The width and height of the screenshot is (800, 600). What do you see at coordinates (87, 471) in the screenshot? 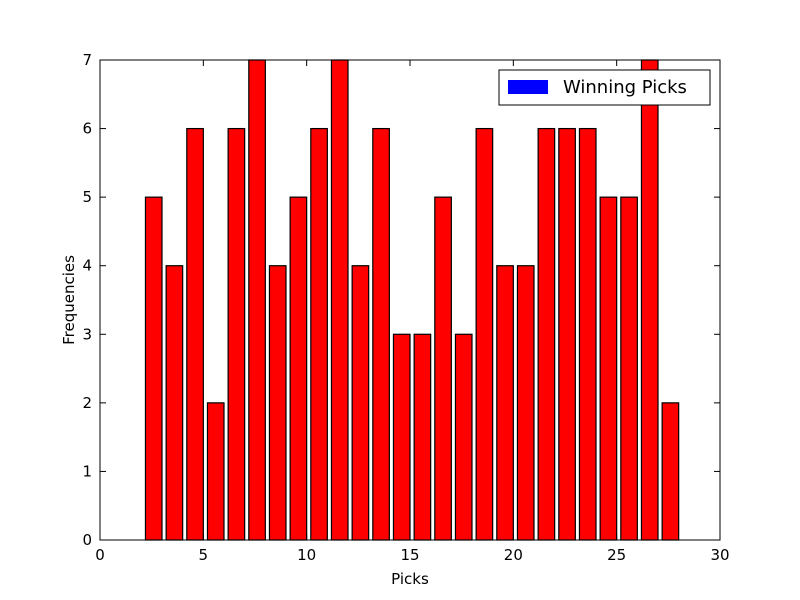
I see `y-tick-label: 1` at bounding box center [87, 471].